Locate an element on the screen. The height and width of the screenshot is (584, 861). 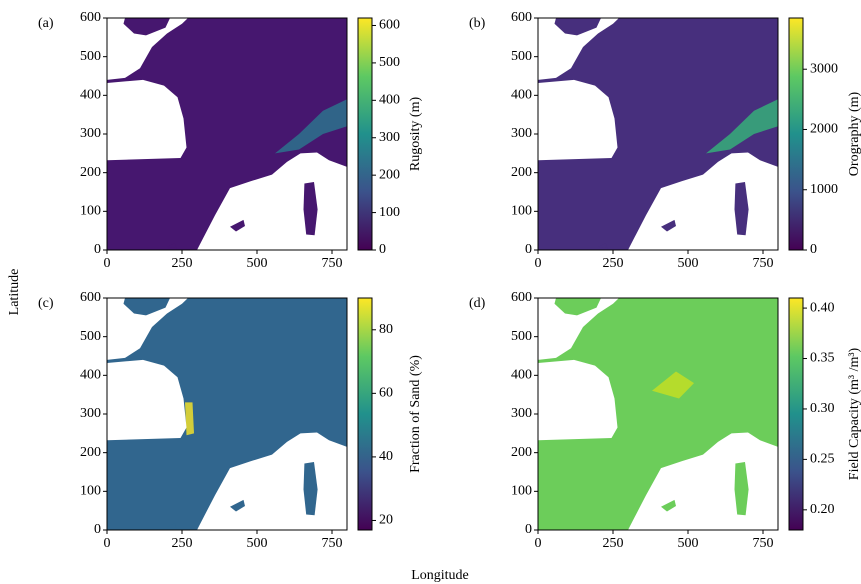
colorbar-tick-label: 0.40 is located at coordinates (822, 307).